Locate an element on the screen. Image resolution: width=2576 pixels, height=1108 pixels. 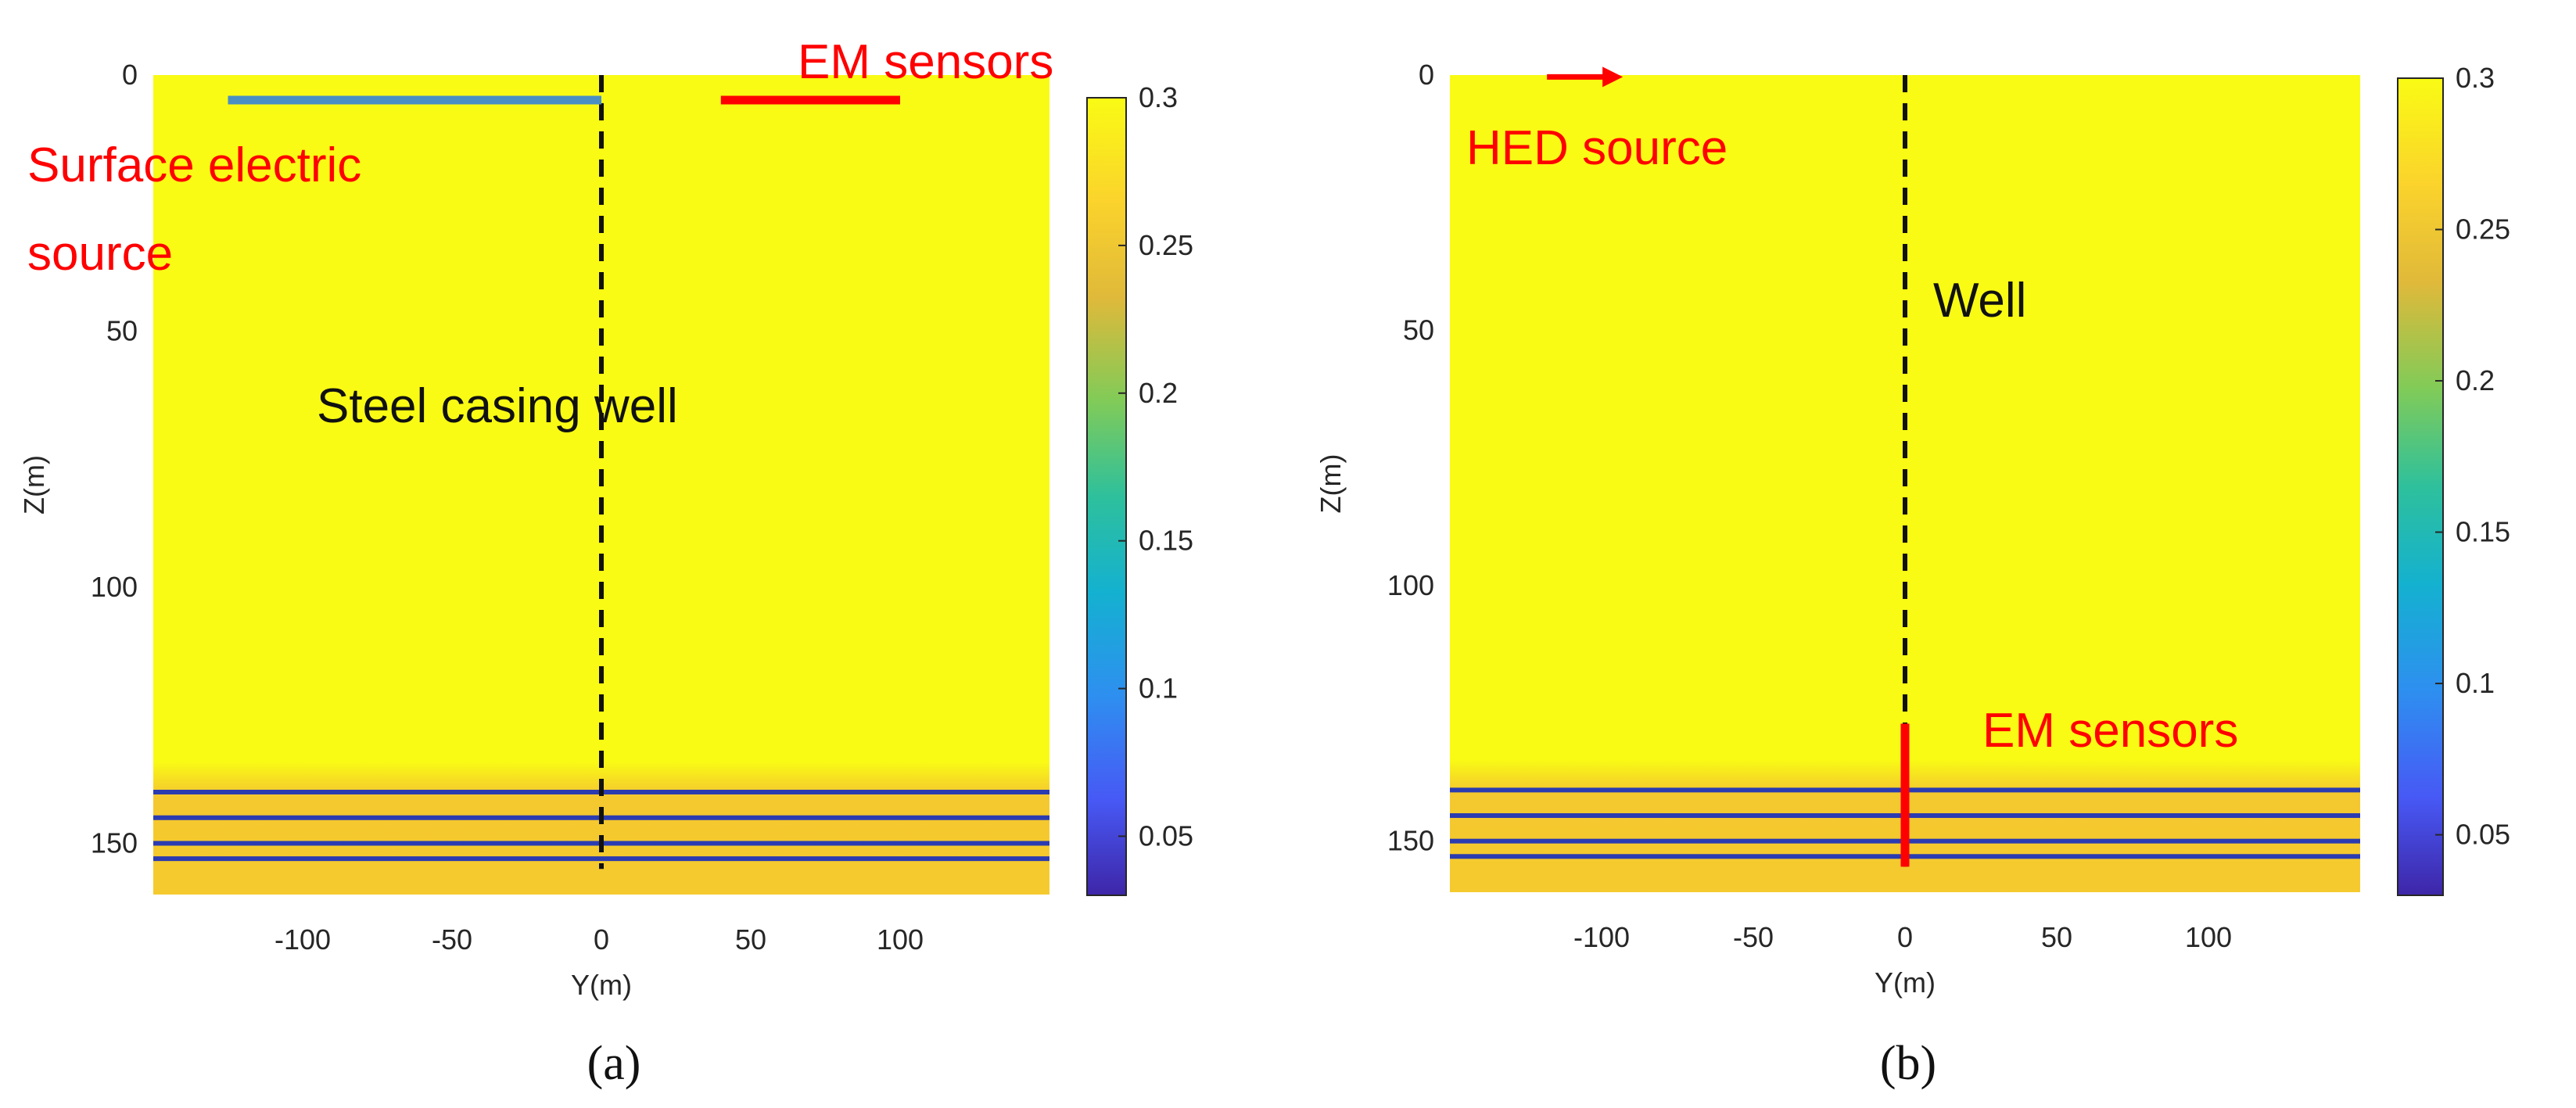
panel-b-y-axis-label: Z(m) is located at coordinates (1331, 484).